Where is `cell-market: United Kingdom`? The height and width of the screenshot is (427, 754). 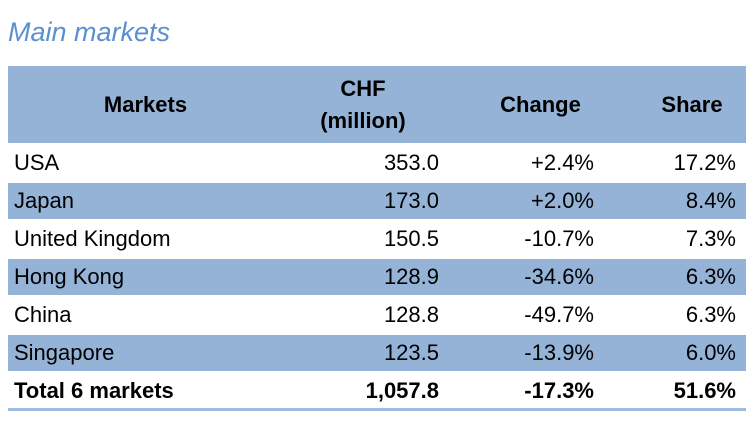
cell-market: United Kingdom is located at coordinates (92, 238).